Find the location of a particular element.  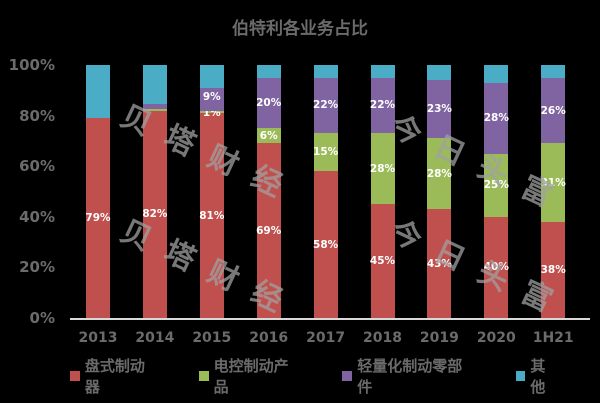

legend-item: 其他 is located at coordinates (537, 376).